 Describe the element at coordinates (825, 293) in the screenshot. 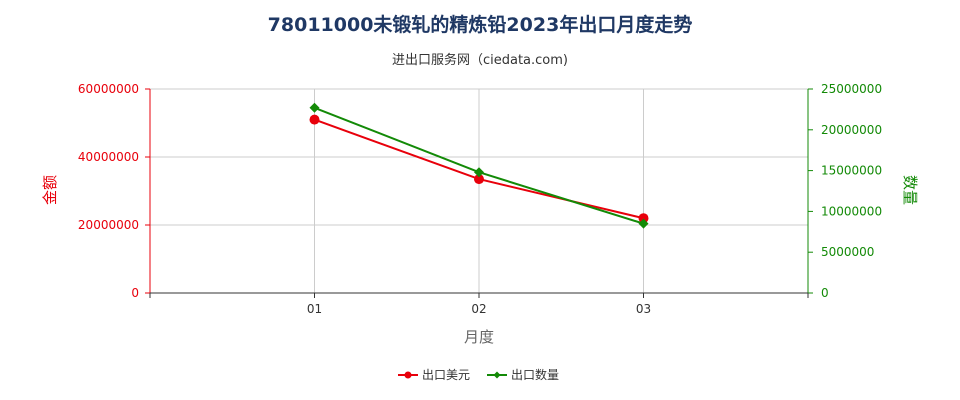

I see `y-right-tick-label: 0` at that location.